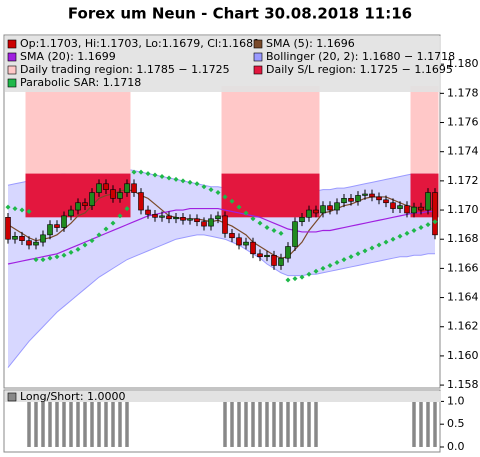  What do you see at coordinates (73, 396) in the screenshot?
I see `legend-label: Long/Short: 1.0000` at bounding box center [73, 396].